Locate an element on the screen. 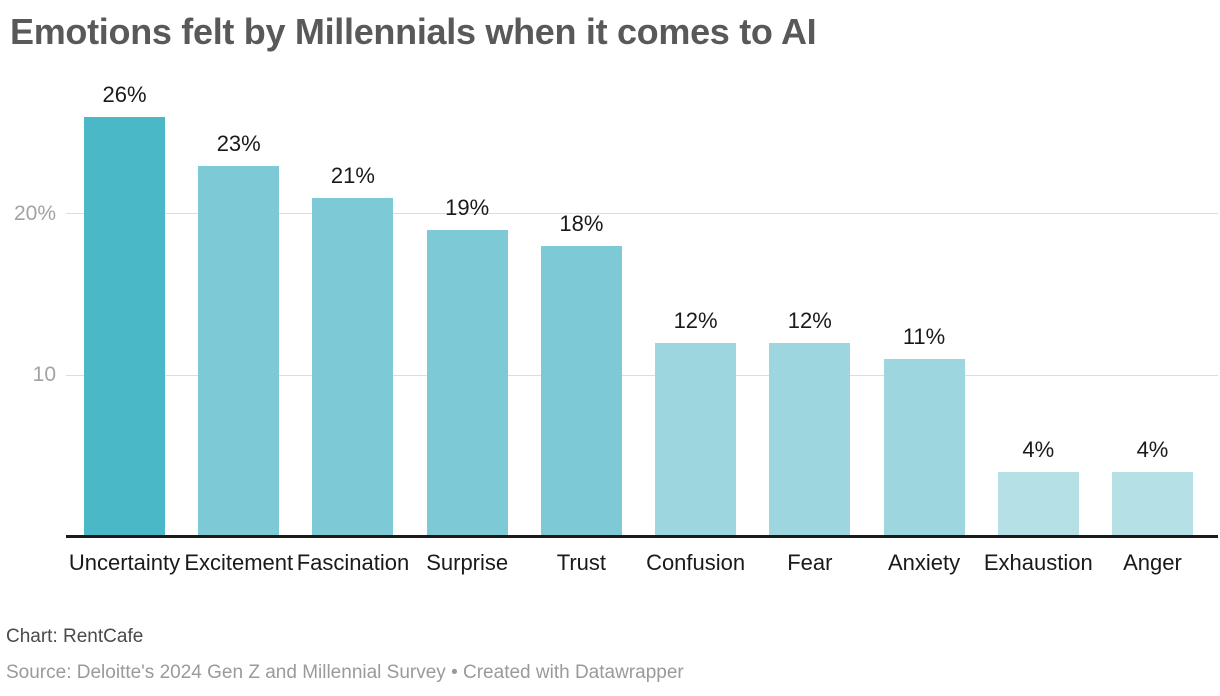 This screenshot has height=696, width=1220. bar-surprise is located at coordinates (467, 383).